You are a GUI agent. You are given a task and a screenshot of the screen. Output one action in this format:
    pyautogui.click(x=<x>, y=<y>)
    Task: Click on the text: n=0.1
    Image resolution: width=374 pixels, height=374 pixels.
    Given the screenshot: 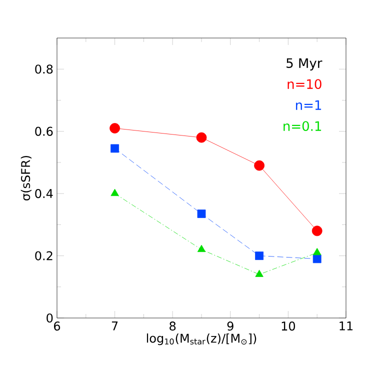 What is the action you would take?
    pyautogui.click(x=303, y=126)
    